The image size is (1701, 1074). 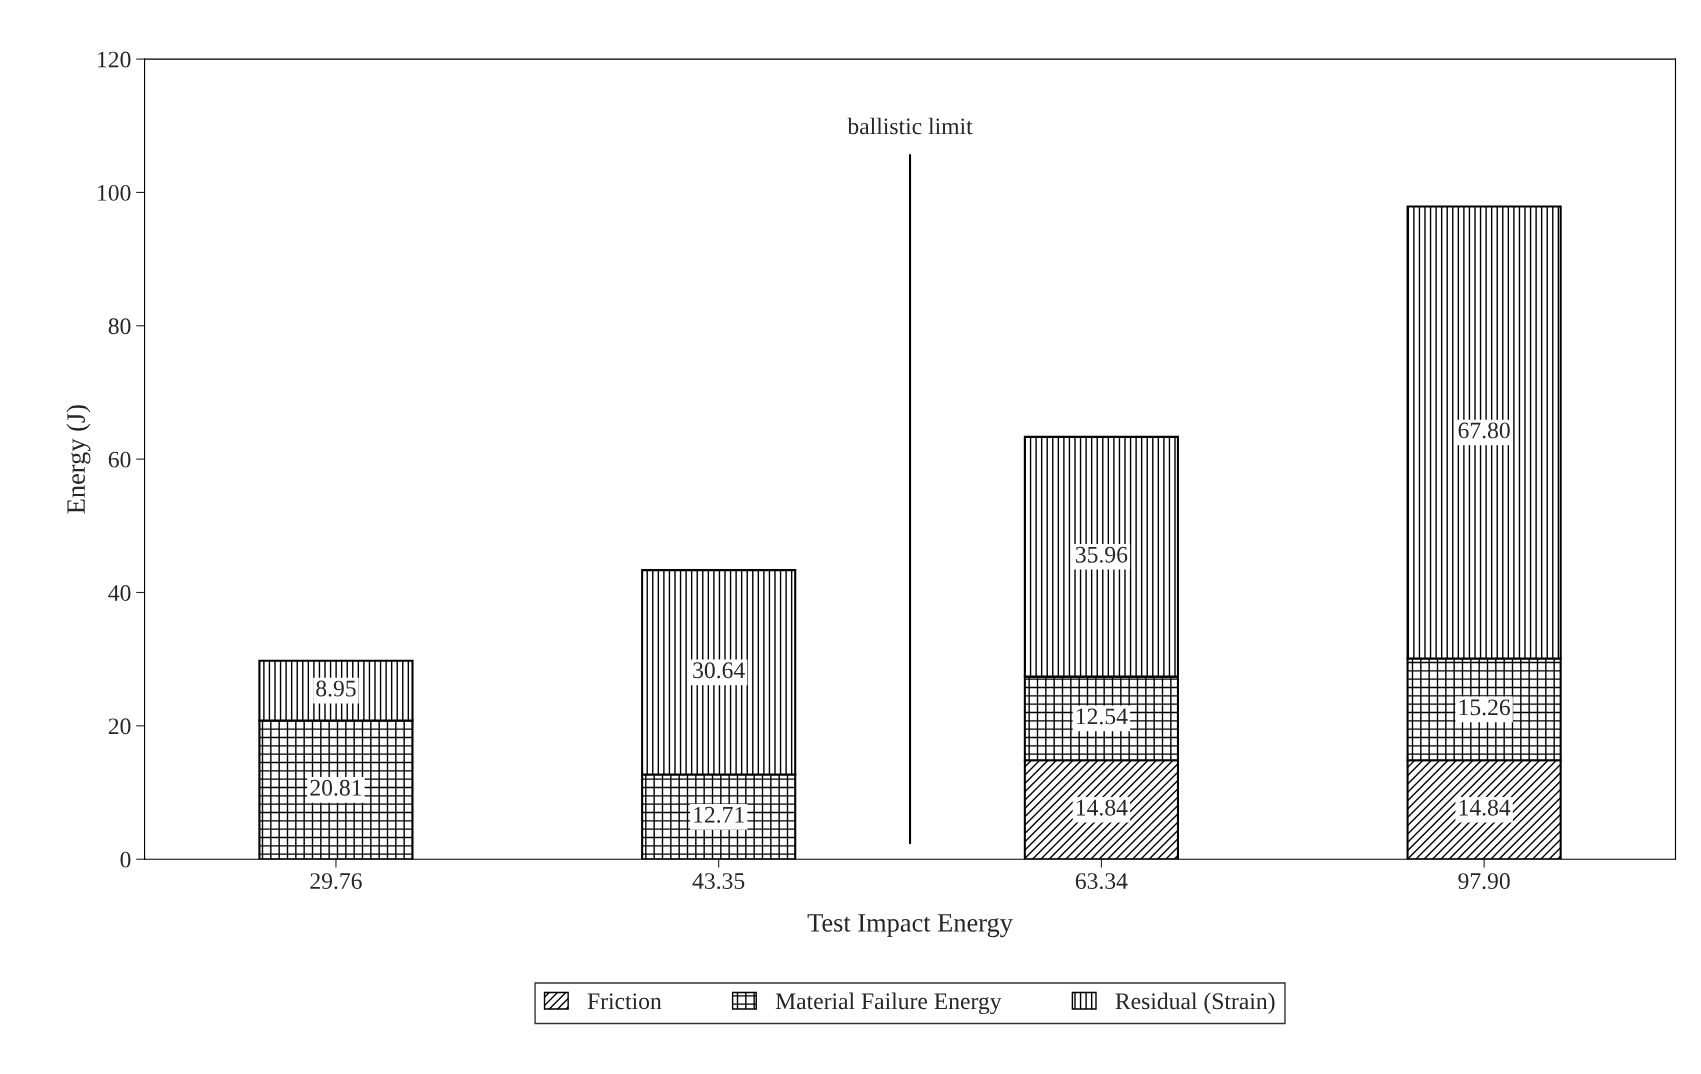 What do you see at coordinates (336, 688) in the screenshot?
I see `data-label: 8.95` at bounding box center [336, 688].